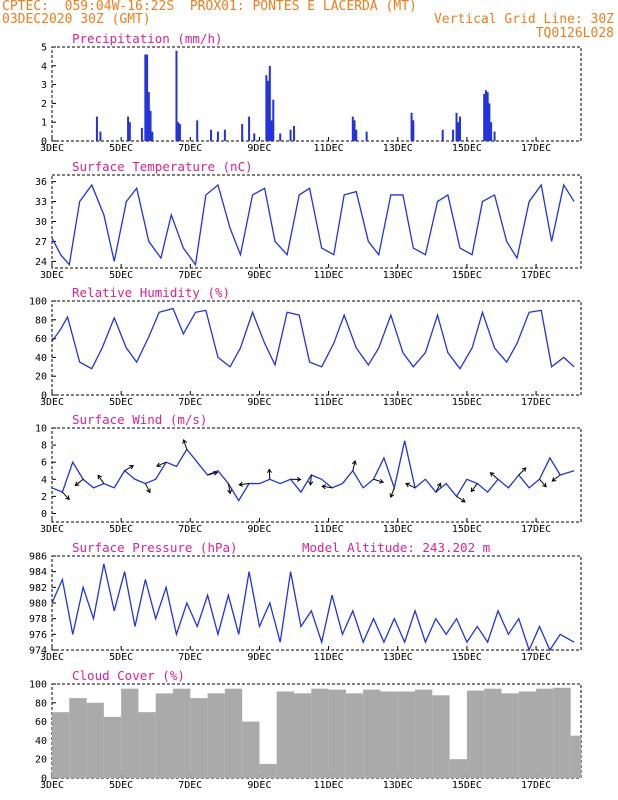  I want to click on pres-xtick-label: 17DEC, so click(536, 657).